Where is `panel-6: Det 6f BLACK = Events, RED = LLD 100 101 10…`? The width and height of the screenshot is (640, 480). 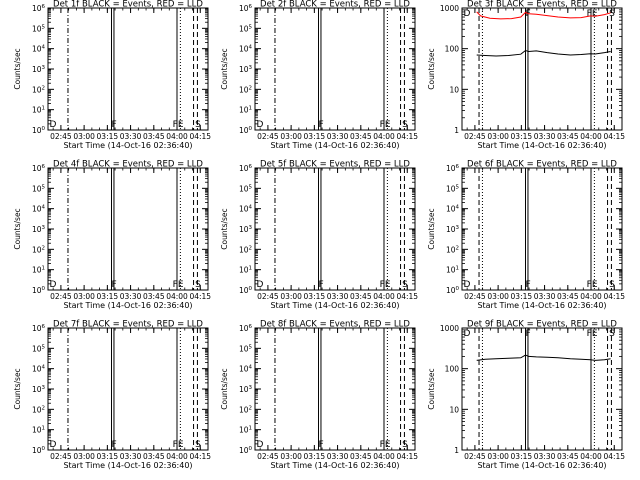
panel-6: Det 6f BLACK = Events, RED = LLD 100 101 10… is located at coordinates (526, 235).